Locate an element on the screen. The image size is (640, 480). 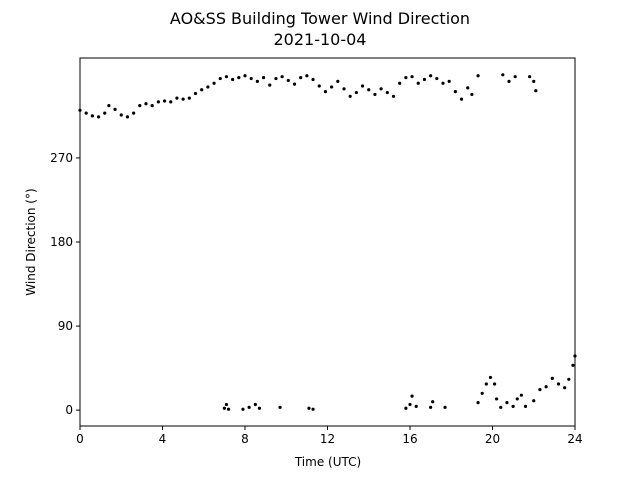
x-axis-label: Time (UTC) is located at coordinates (327, 462).